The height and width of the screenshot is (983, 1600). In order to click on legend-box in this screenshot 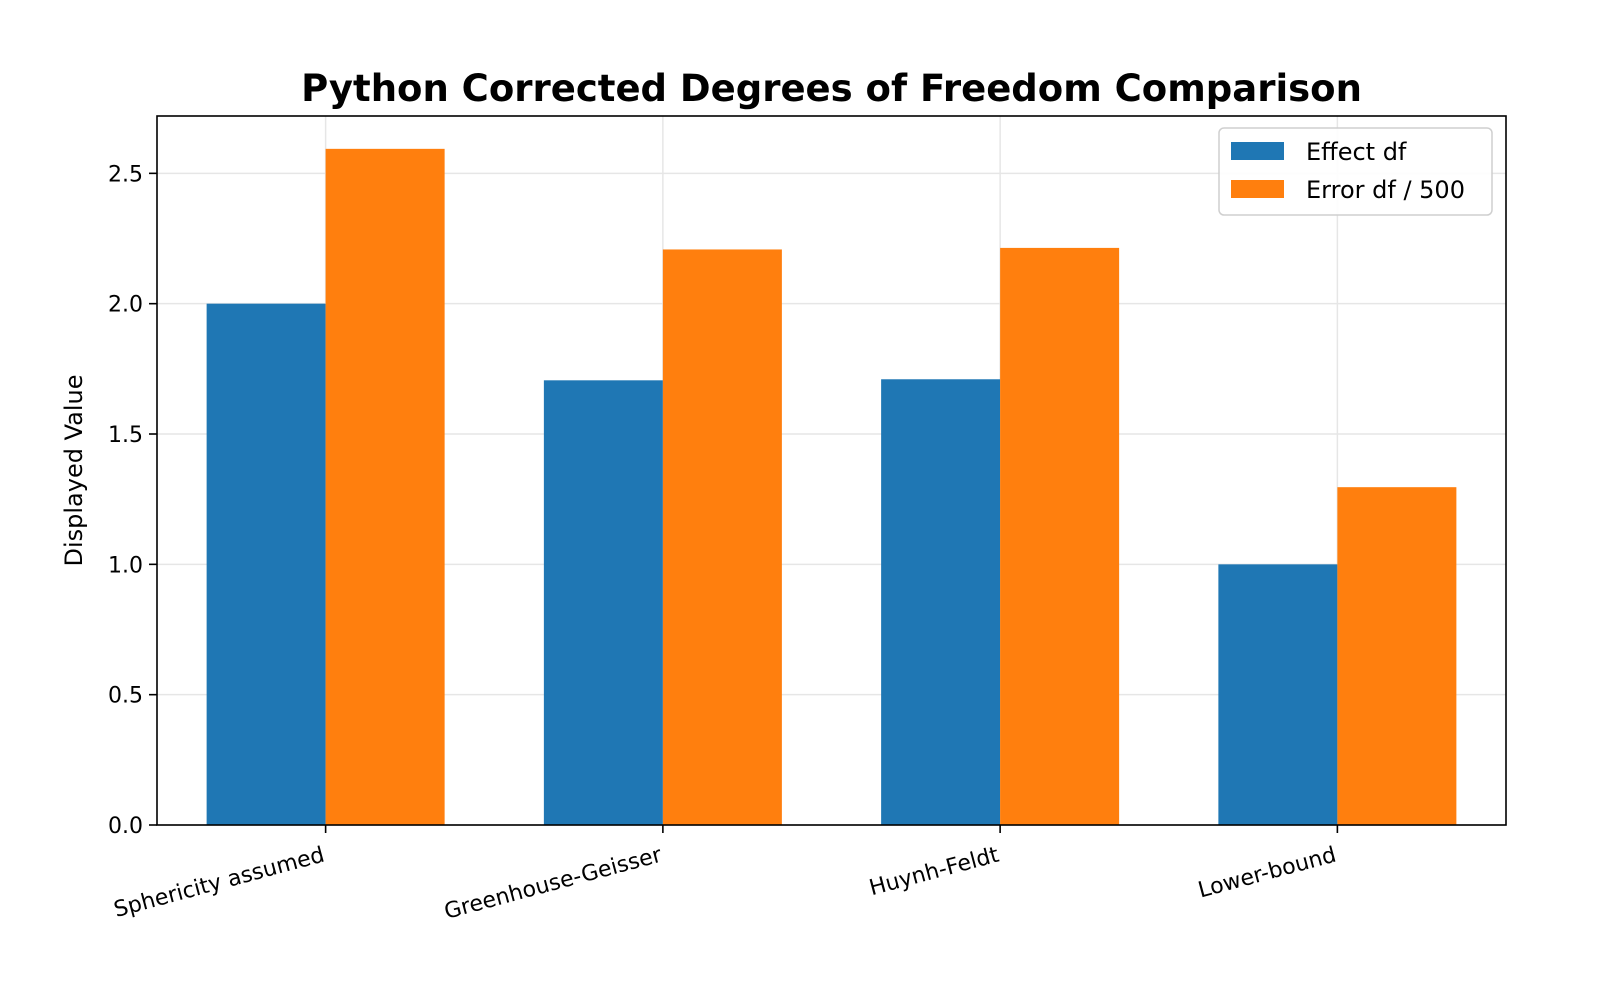, I will do `click(1355, 171)`.